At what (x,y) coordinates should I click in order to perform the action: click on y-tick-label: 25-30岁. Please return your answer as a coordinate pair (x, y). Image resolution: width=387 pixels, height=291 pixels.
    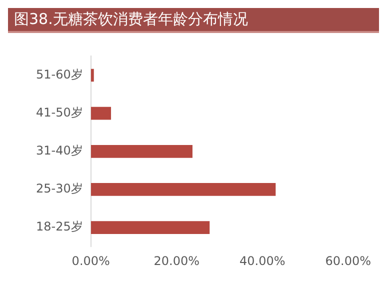
    Looking at the image, I should click on (59, 189).